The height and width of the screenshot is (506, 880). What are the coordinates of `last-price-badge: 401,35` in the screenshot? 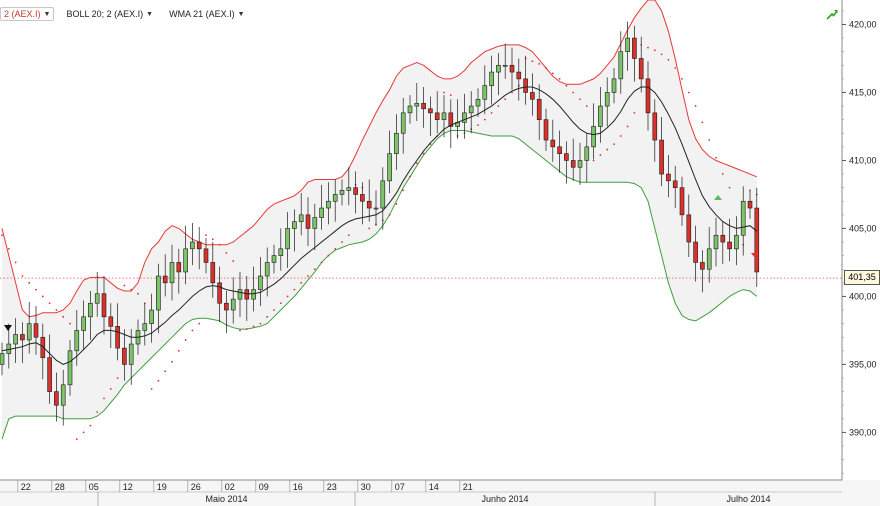 It's located at (862, 277).